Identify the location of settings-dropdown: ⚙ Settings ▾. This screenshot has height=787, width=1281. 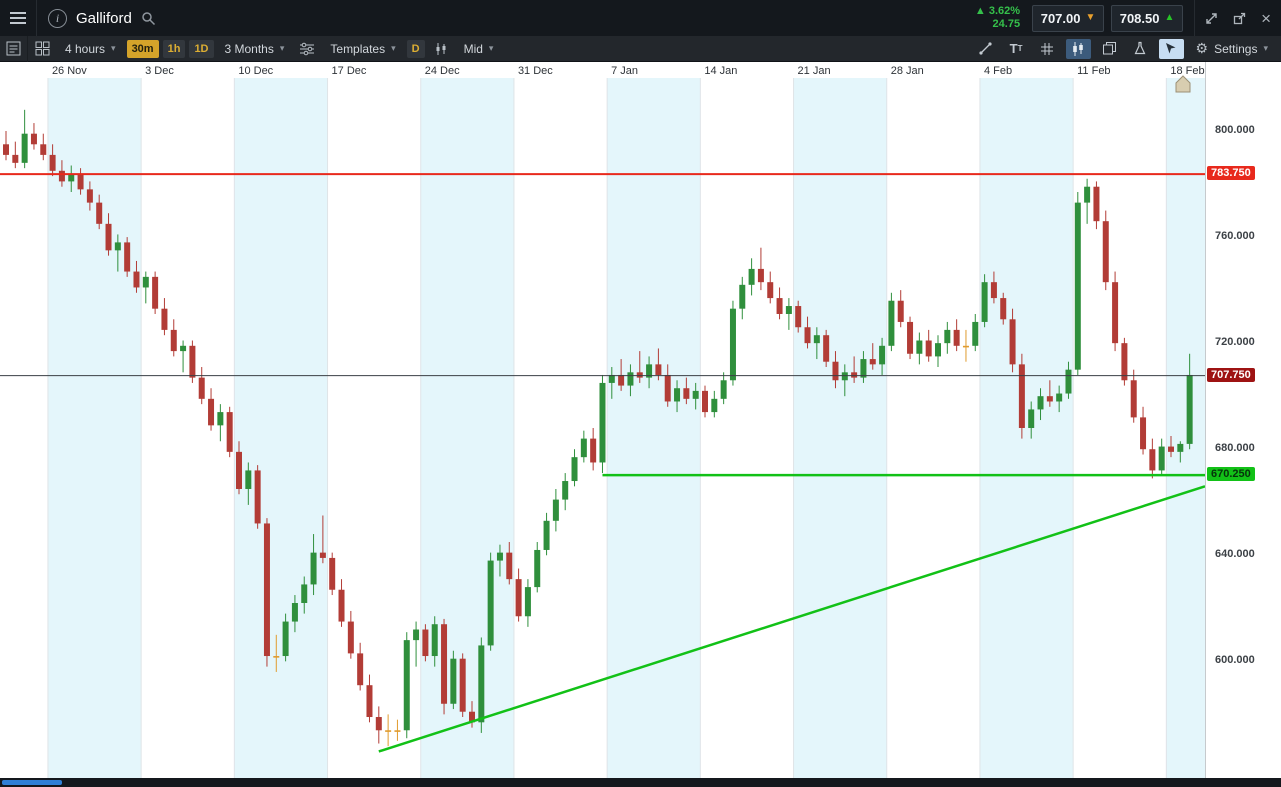
(1232, 49).